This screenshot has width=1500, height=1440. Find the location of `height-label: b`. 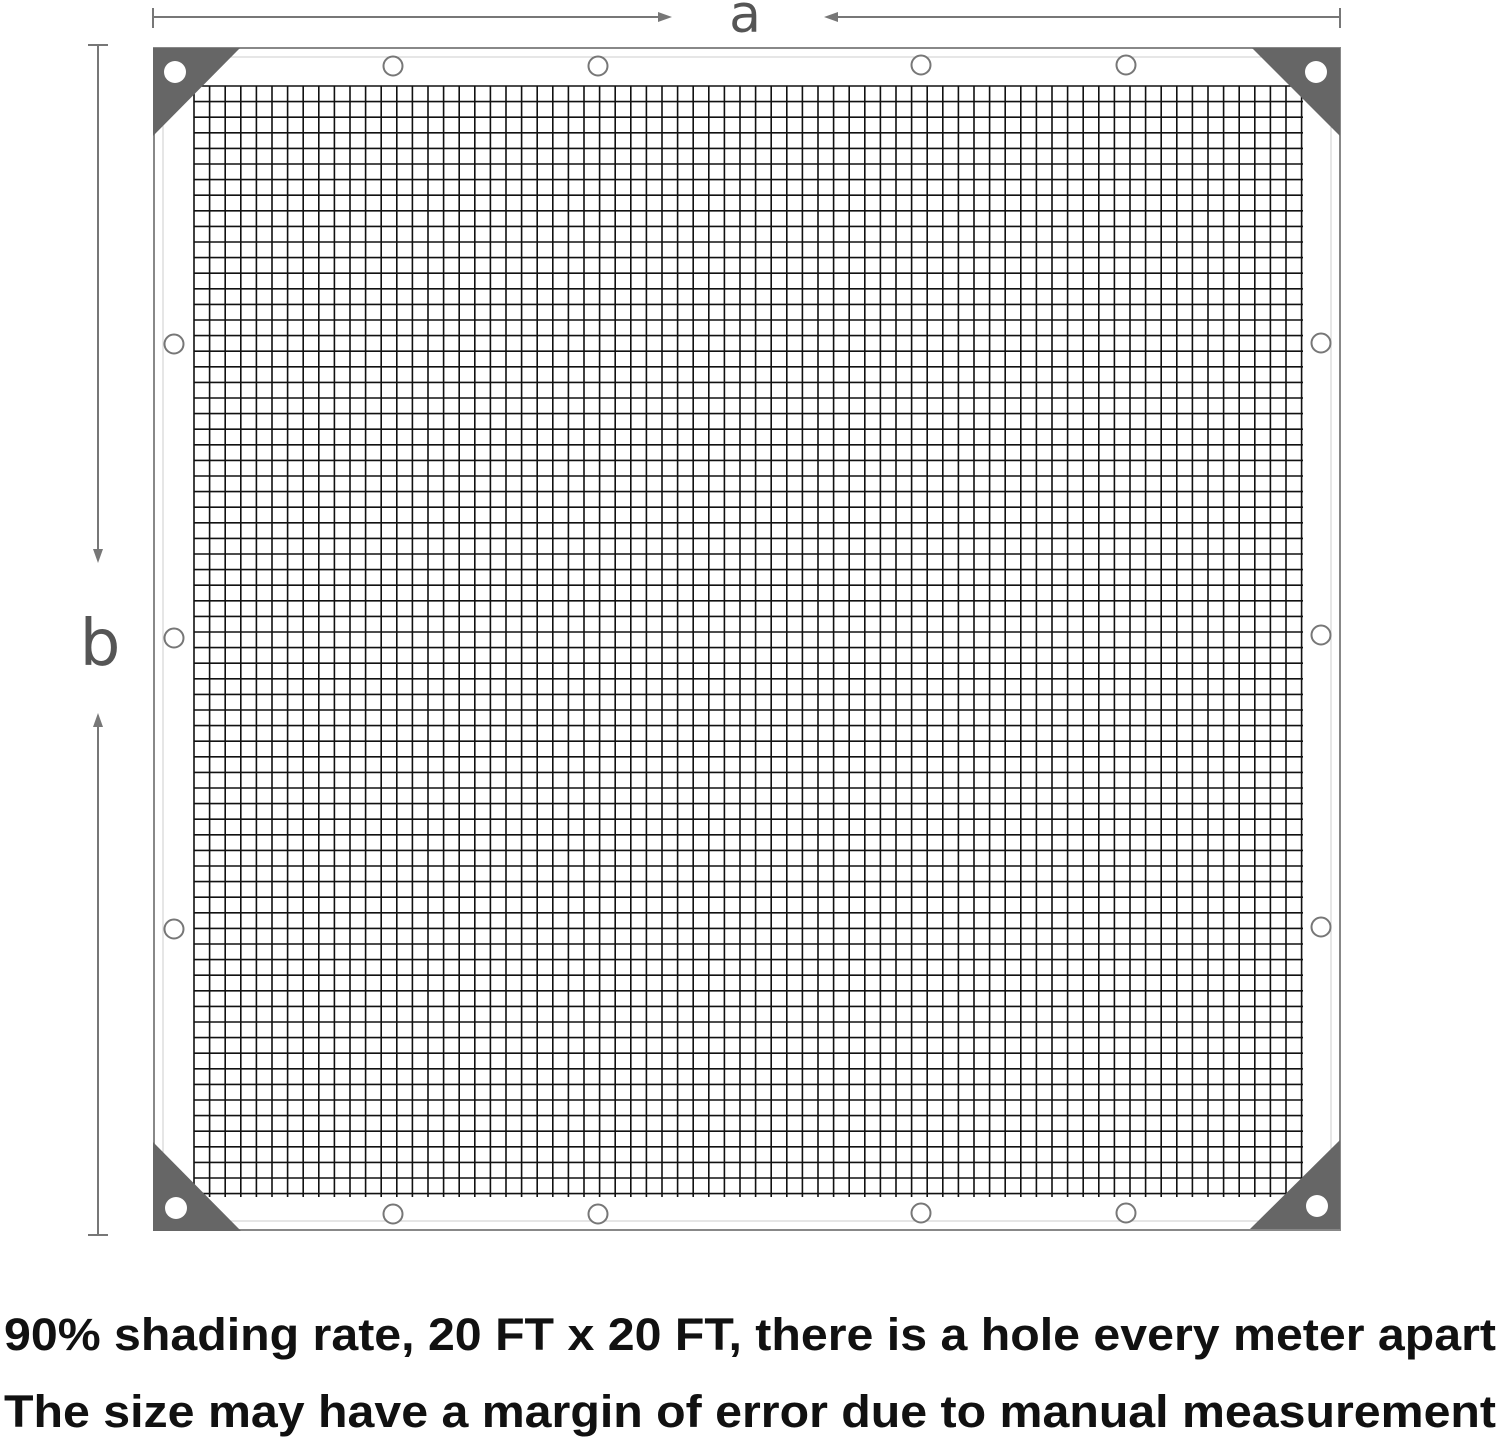

height-label: b is located at coordinates (100, 644).